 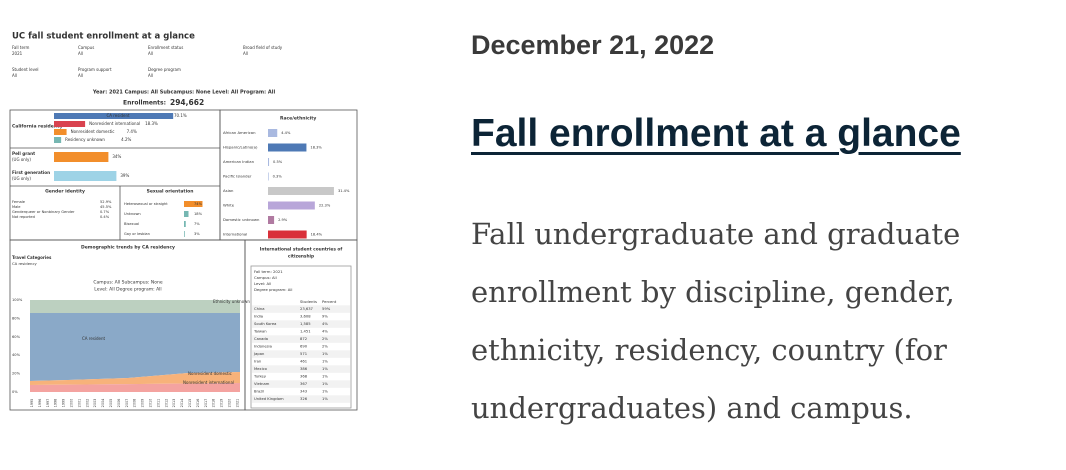 What do you see at coordinates (260, 377) in the screenshot?
I see `table-cell: Turkey` at bounding box center [260, 377].